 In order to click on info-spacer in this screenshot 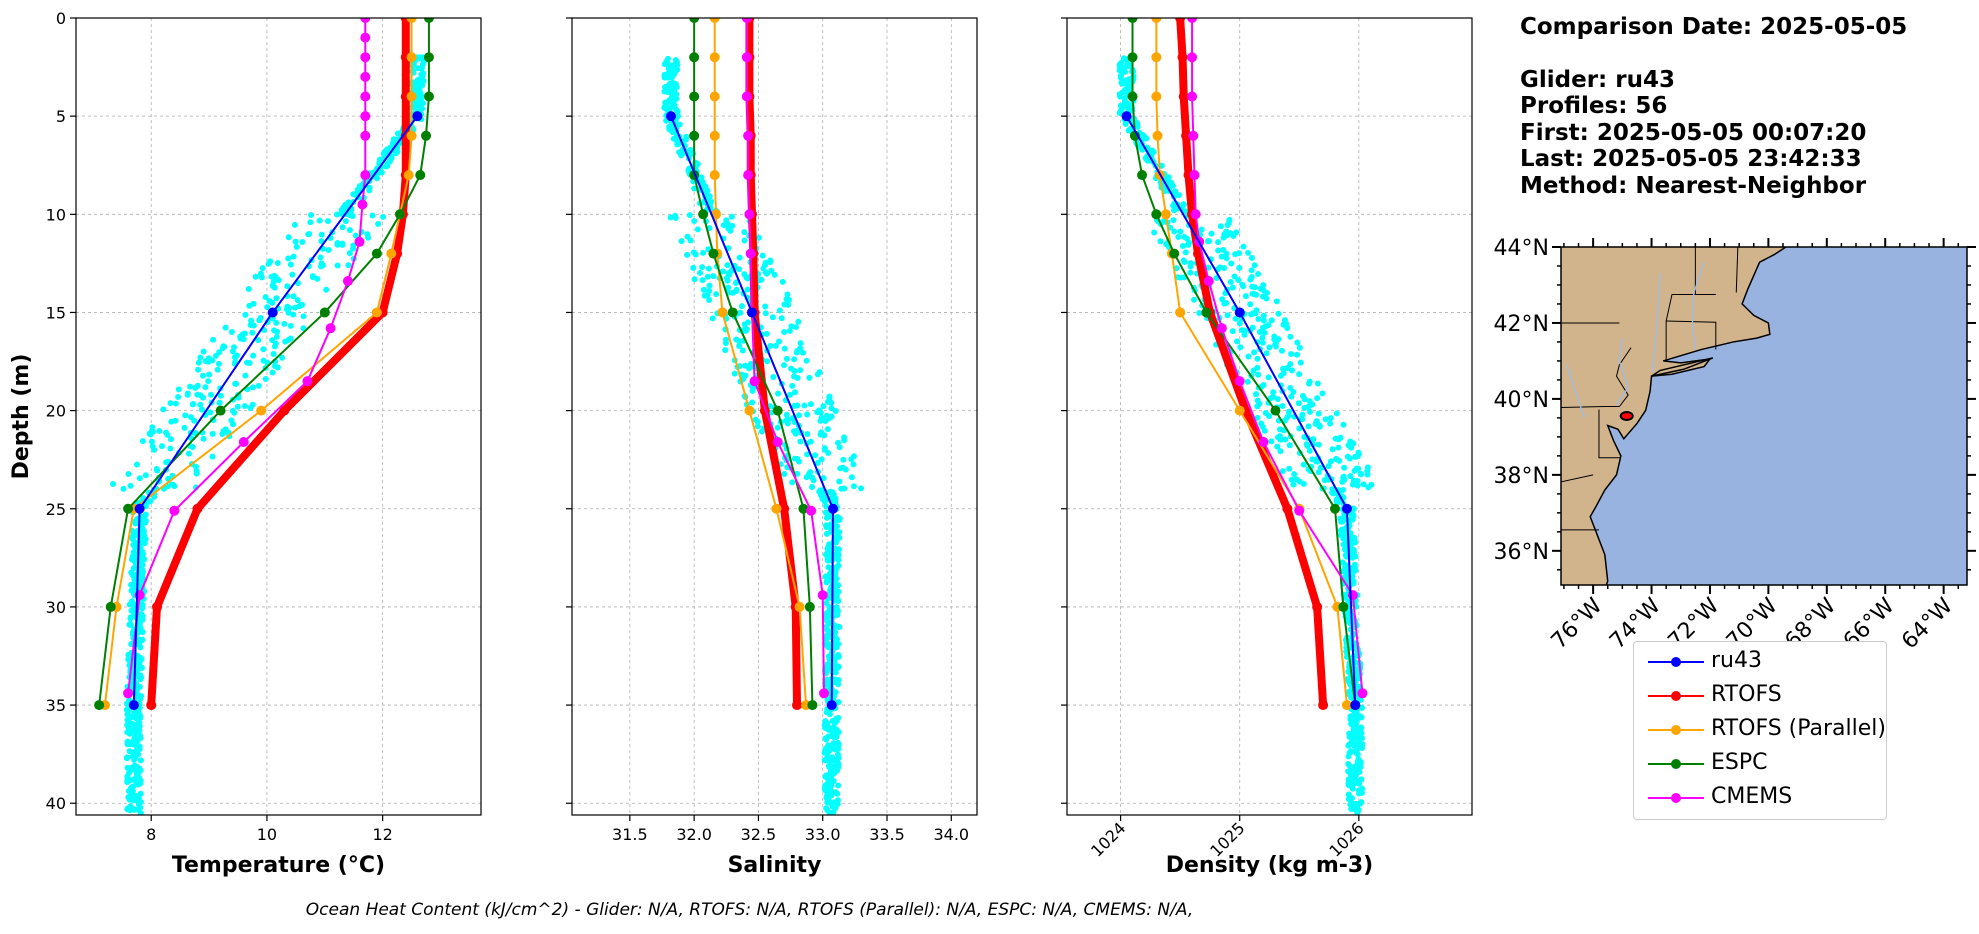, I will do `click(1740, 54)`.